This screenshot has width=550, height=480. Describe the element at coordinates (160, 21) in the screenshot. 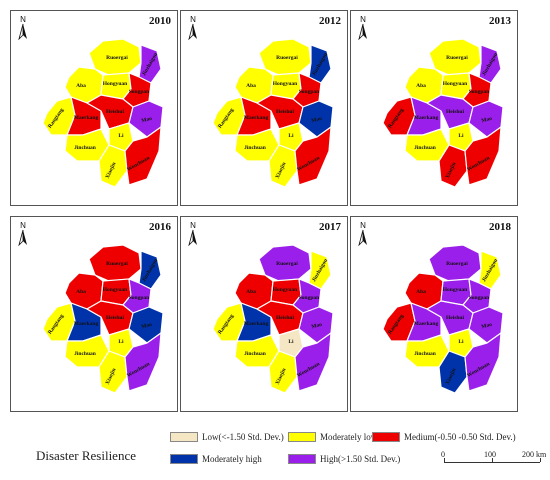

I see `year-label: 2010` at that location.